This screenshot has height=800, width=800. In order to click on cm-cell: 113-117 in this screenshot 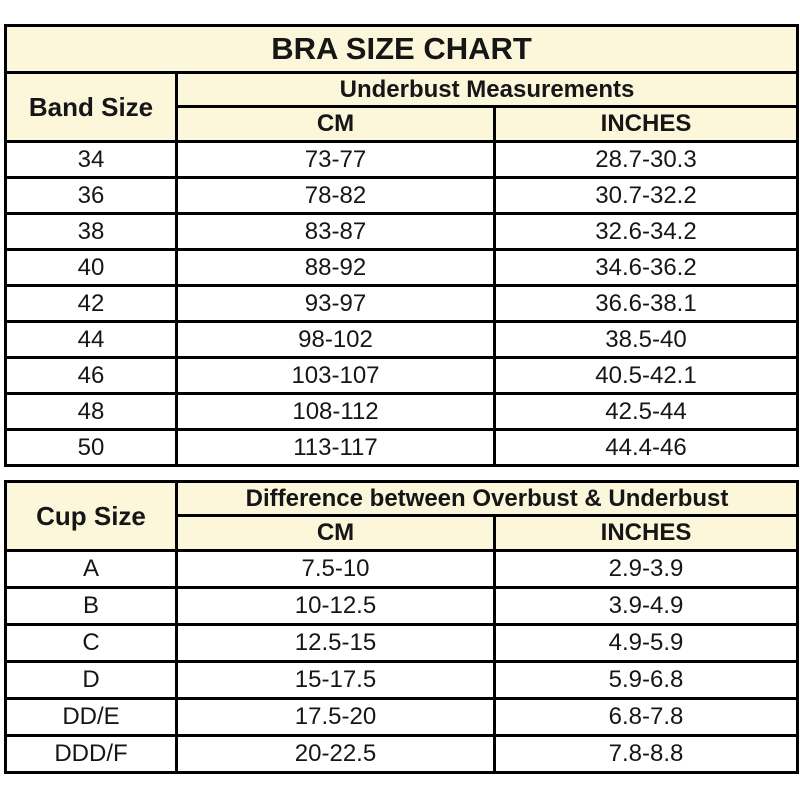, I will do `click(335, 447)`.